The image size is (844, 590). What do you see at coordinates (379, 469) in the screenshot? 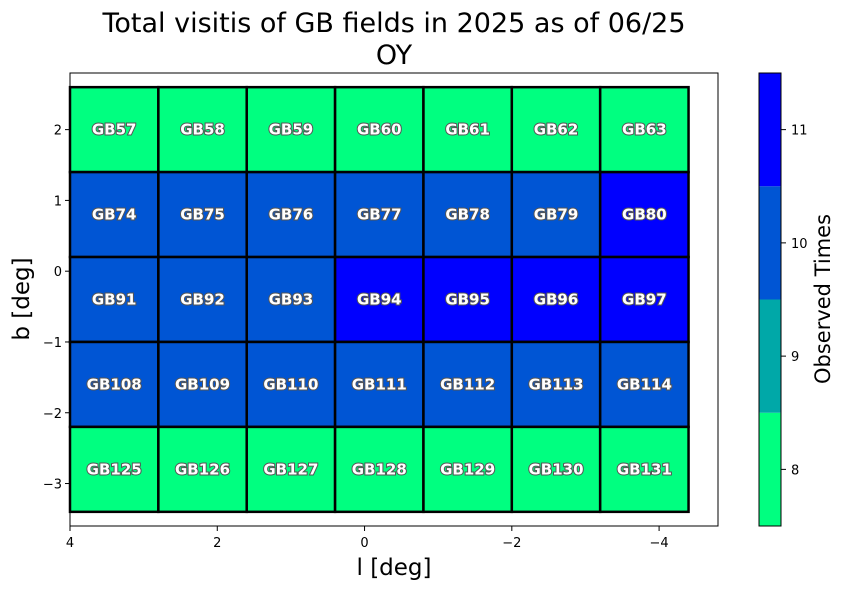
I see `field-label: GB128` at bounding box center [379, 469].